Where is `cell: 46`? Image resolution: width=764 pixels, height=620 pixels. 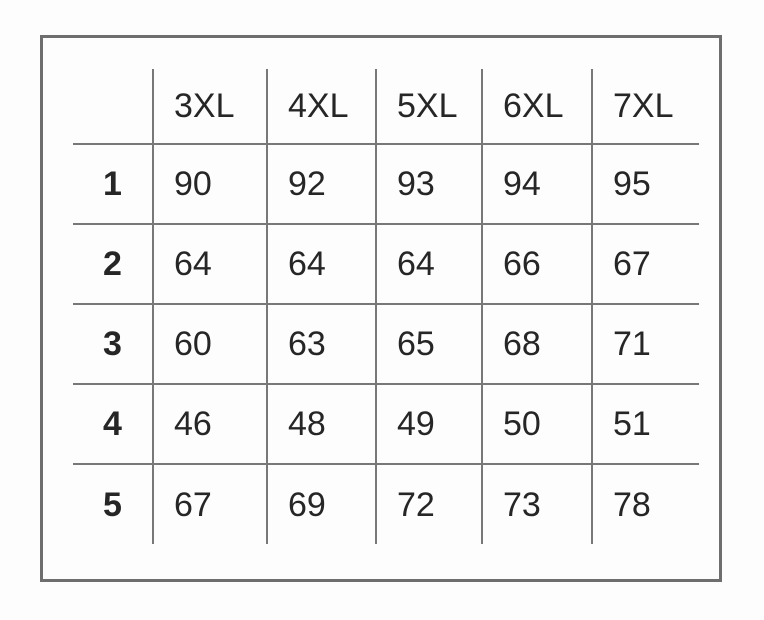
cell: 46 is located at coordinates (210, 424).